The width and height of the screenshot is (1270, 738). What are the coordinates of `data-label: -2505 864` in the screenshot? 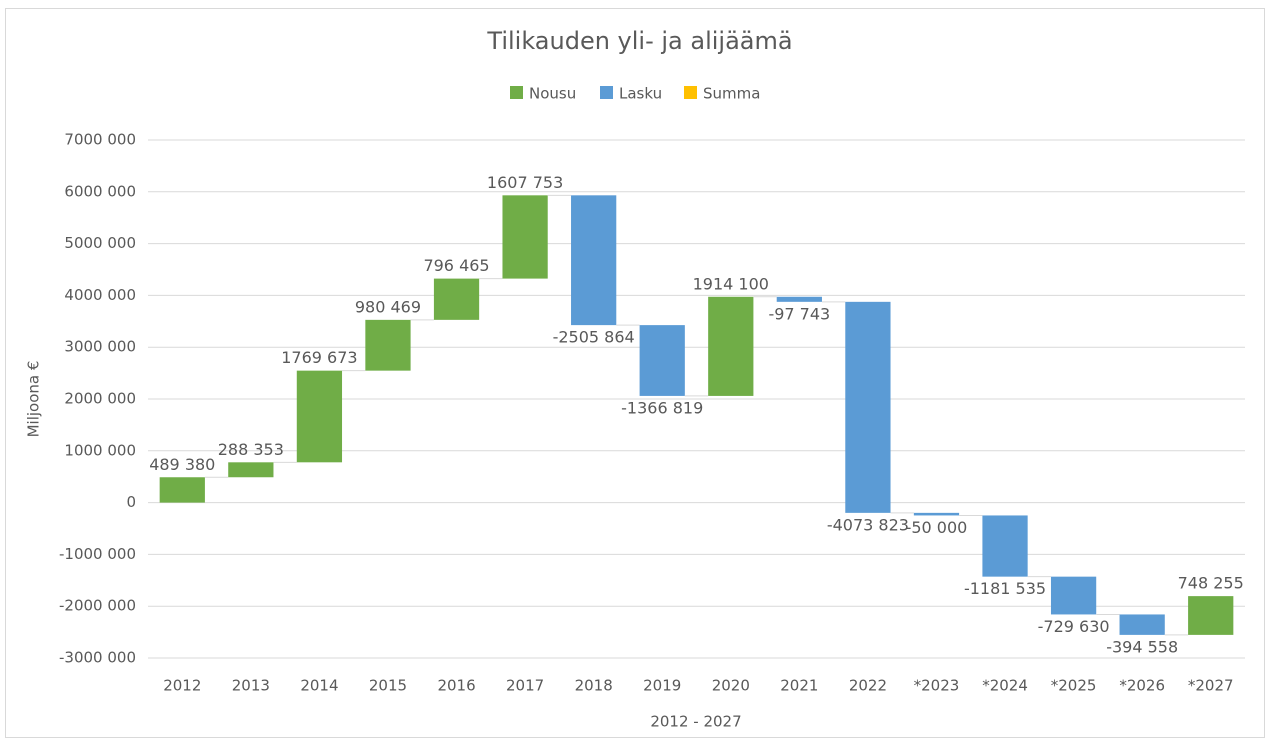 It's located at (594, 337).